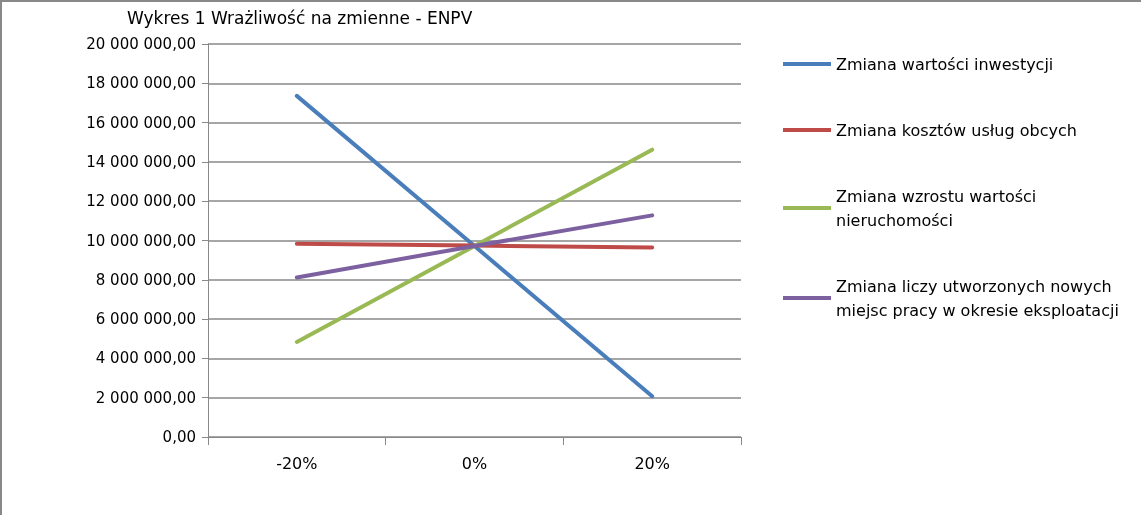 This screenshot has width=1141, height=515. I want to click on legend-label: Zmiana liczy utworzonych nowych miejsc pracy w okresie eksploatacji, so click(977, 298).